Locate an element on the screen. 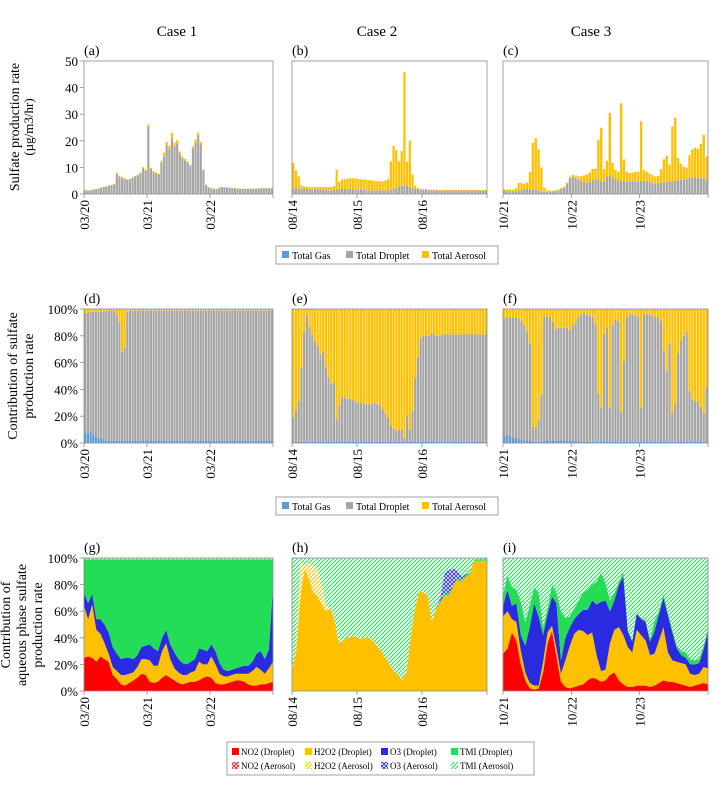 The height and width of the screenshot is (794, 725). rate-axis-label-line2: (µg/m3/hr) is located at coordinates (28, 126).